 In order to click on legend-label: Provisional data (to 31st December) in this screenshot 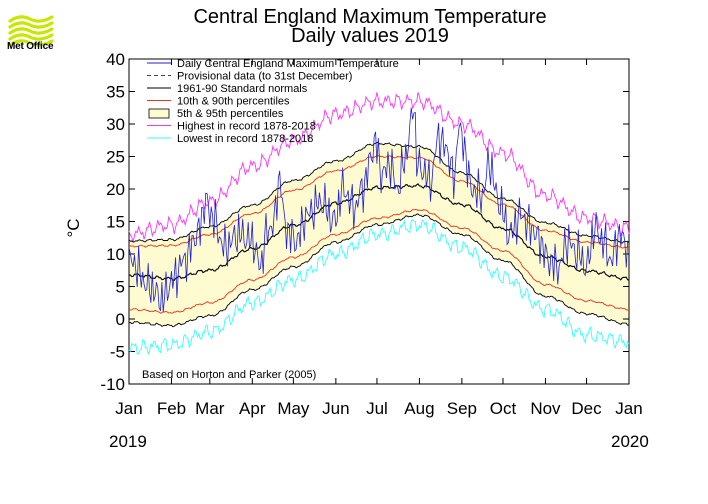, I will do `click(264, 77)`.